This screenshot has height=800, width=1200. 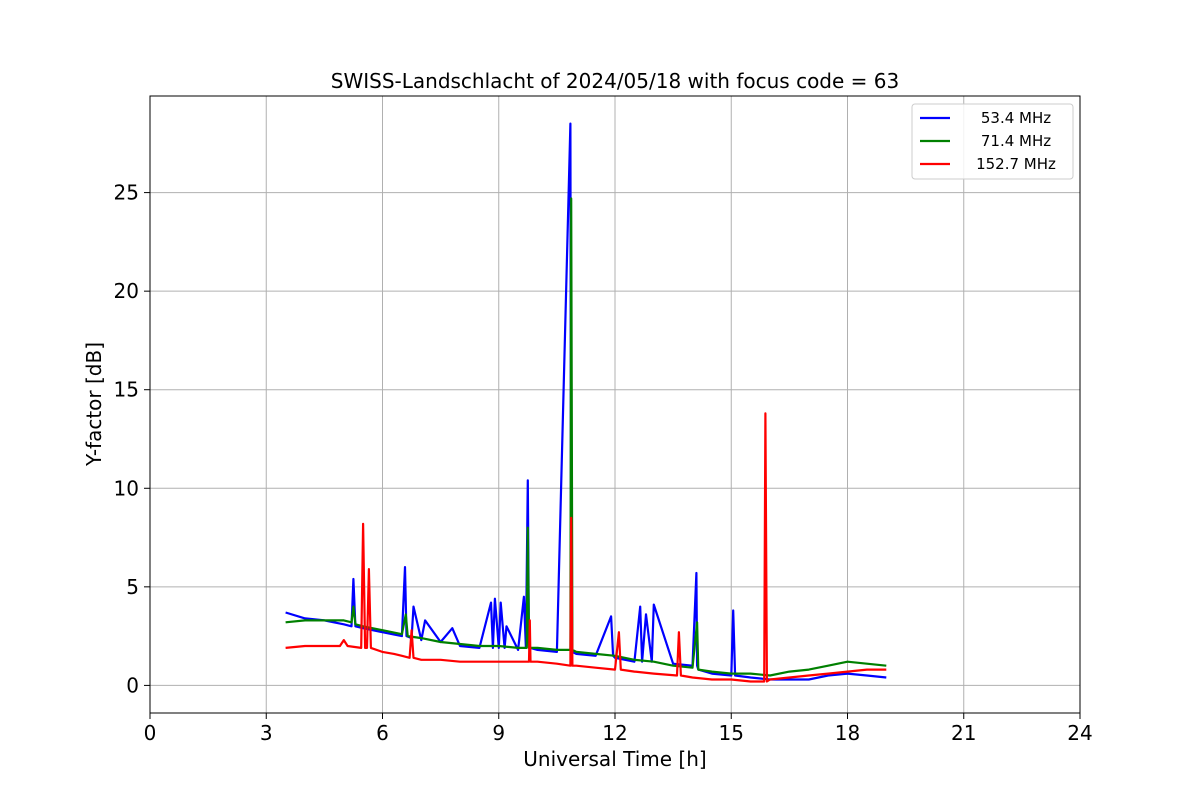 I want to click on x-tick-label: 6, so click(x=382, y=733).